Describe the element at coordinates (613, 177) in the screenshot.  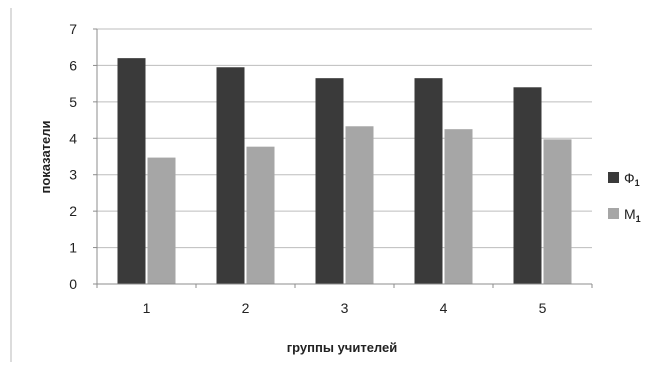
I see `legend-swatch-f1` at that location.